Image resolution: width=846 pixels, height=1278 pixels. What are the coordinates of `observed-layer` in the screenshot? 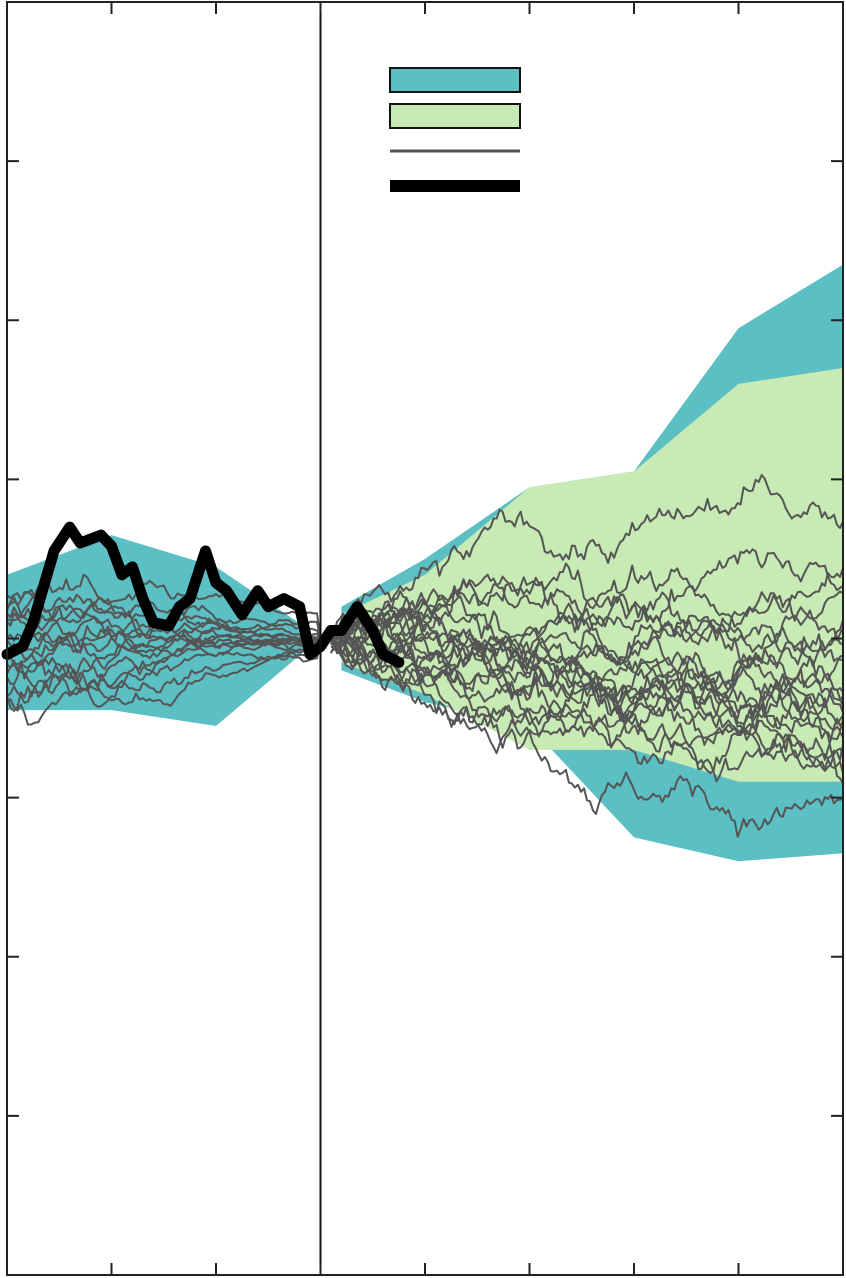 It's located at (203, 594).